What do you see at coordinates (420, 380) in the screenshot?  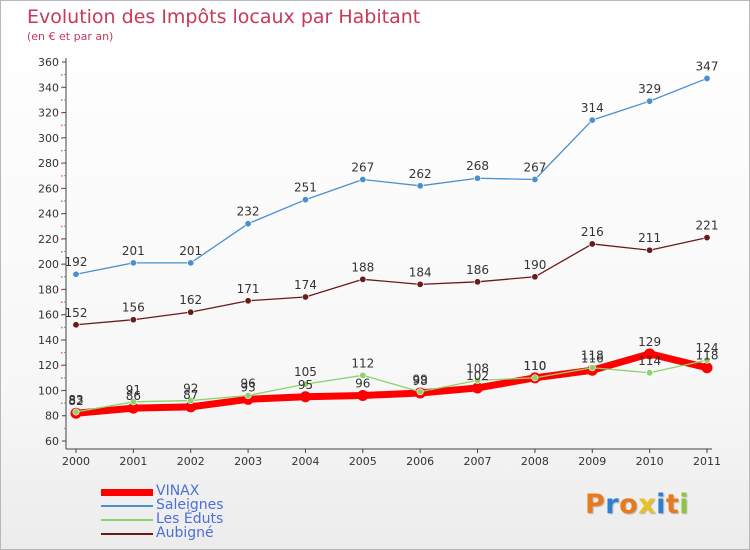 I see `data-label: 99` at bounding box center [420, 380].